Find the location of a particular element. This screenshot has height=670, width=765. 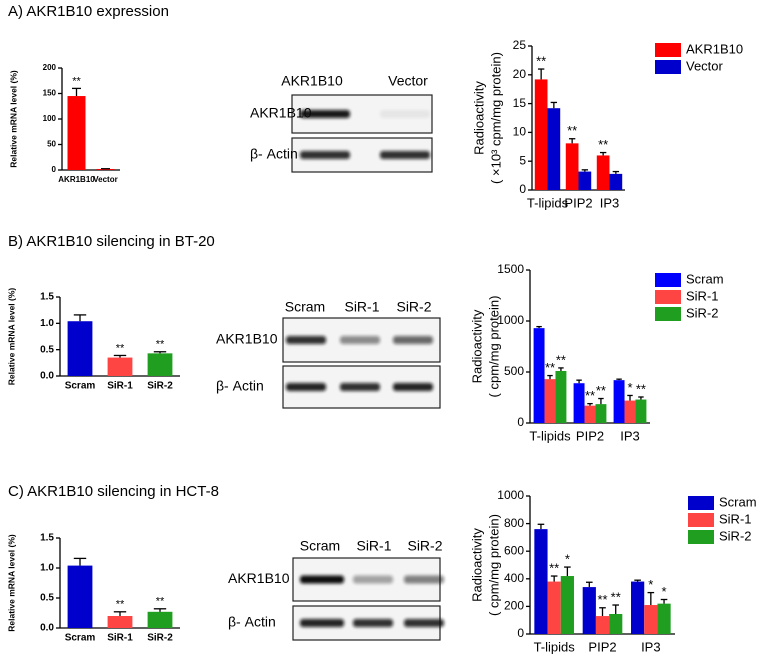

legend-label: SiR-2 is located at coordinates (702, 312).